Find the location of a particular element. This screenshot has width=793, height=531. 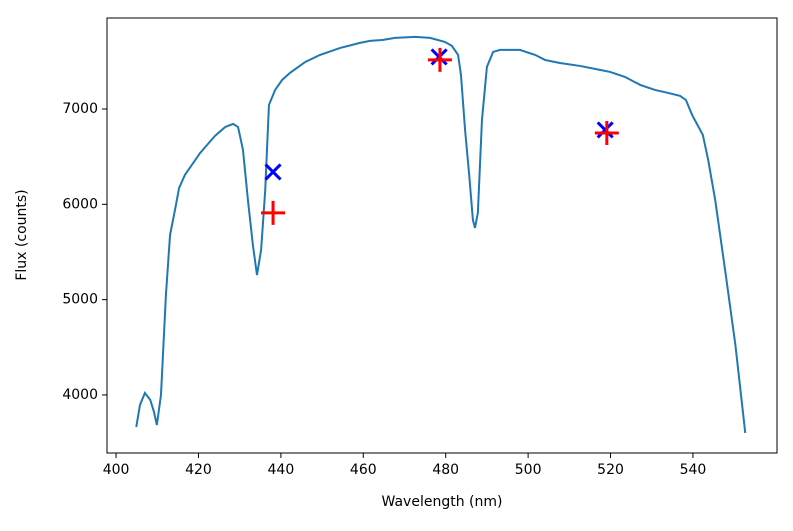

x-tick-label: 400 is located at coordinates (116, 470).